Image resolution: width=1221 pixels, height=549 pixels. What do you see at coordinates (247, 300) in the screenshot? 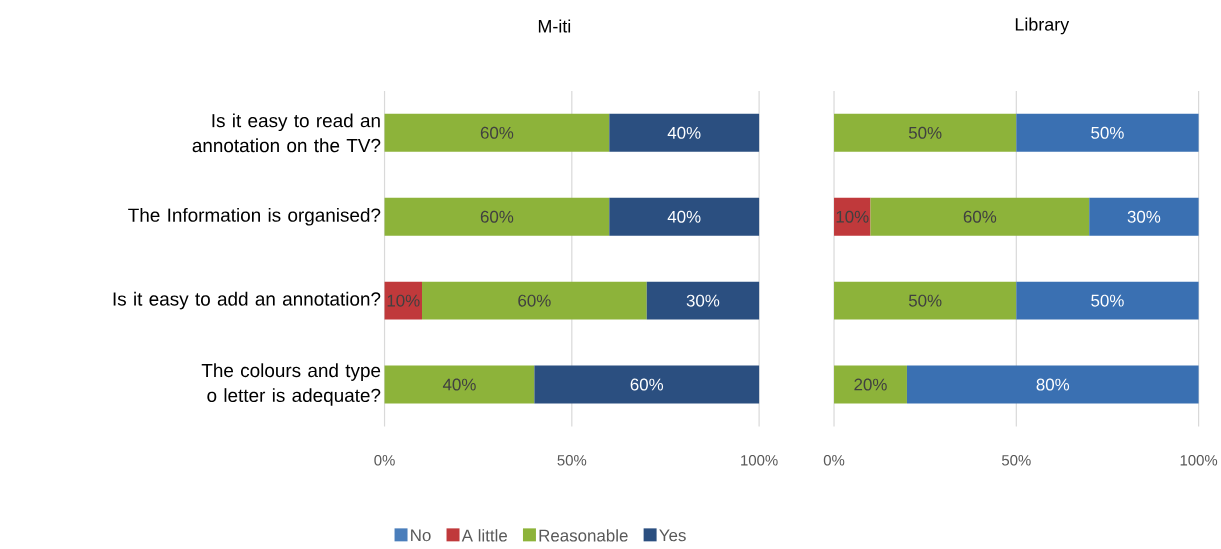
I see `y-tick-label: Is it easy to add an annotation?` at bounding box center [247, 300].